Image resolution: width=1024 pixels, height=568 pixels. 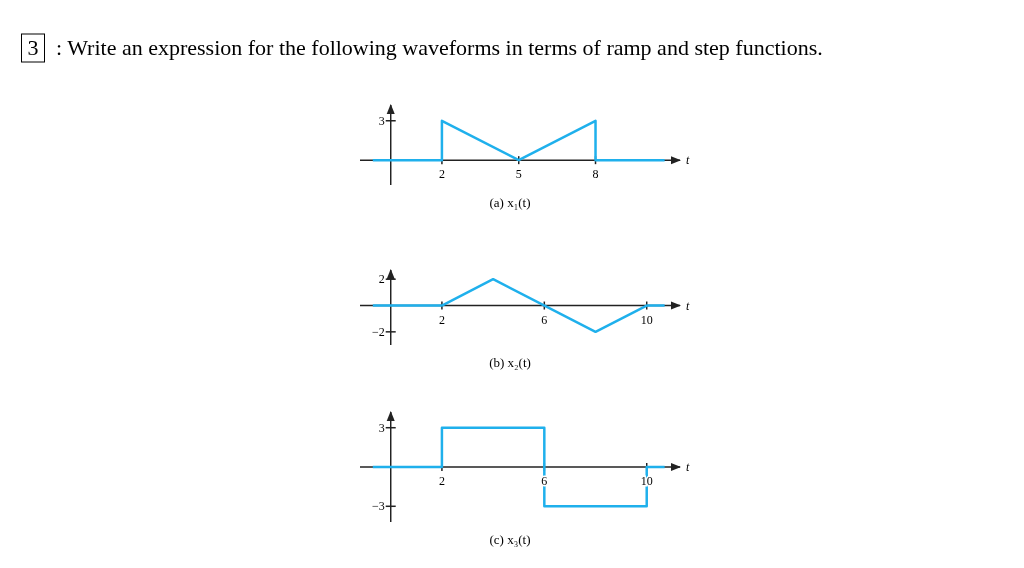 What do you see at coordinates (518, 174) in the screenshot?
I see `x-tick-label: 5` at bounding box center [518, 174].